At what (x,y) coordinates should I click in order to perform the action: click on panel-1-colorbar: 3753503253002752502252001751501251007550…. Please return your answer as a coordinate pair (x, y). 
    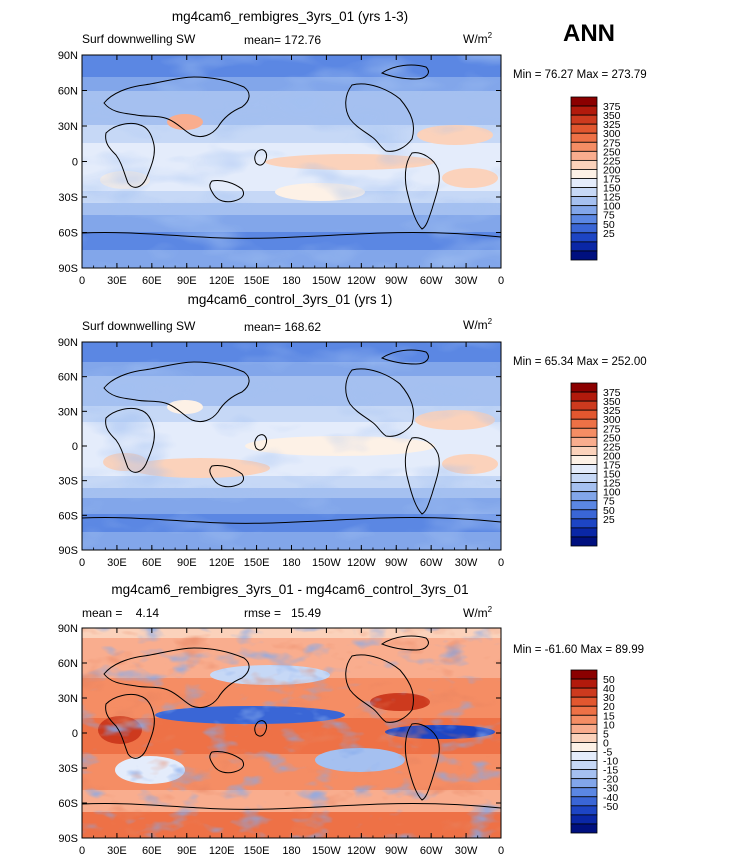
    Looking at the image, I should click on (595, 178).